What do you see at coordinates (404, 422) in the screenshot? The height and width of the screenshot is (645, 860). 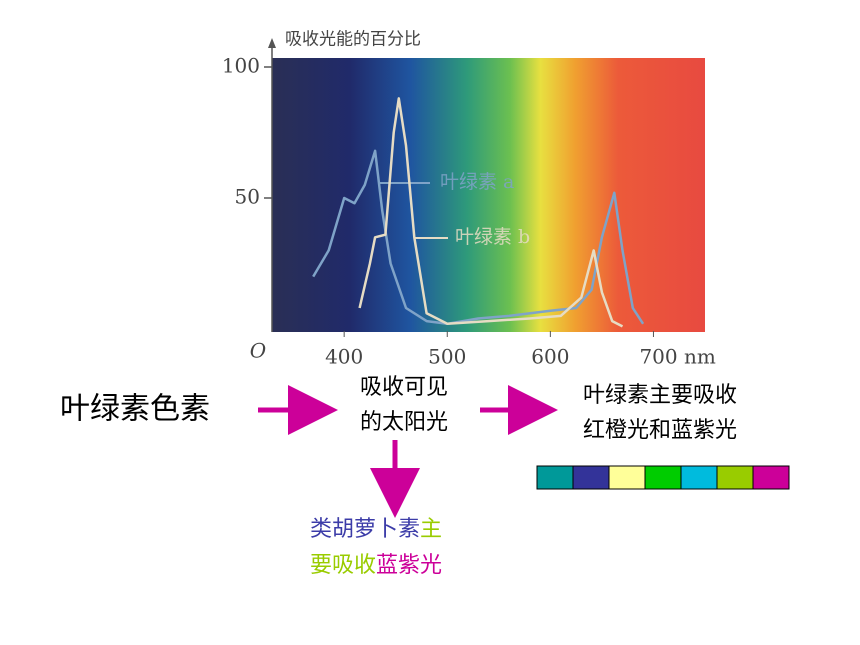 I see `step1-line: 的太阳光` at bounding box center [404, 422].